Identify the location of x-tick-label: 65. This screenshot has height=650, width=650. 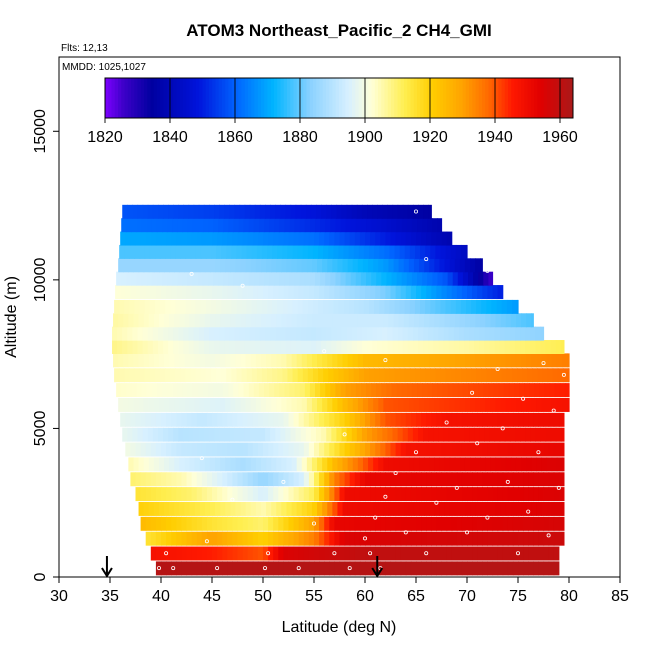
(416, 596).